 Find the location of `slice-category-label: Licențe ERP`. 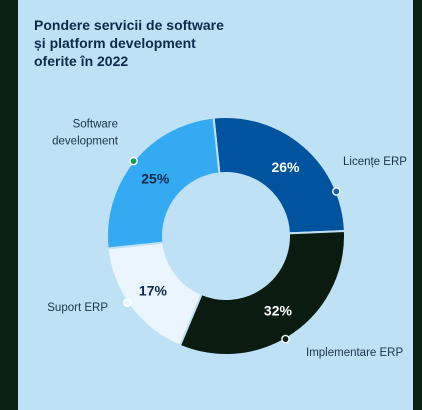

slice-category-label: Licențe ERP is located at coordinates (375, 162).